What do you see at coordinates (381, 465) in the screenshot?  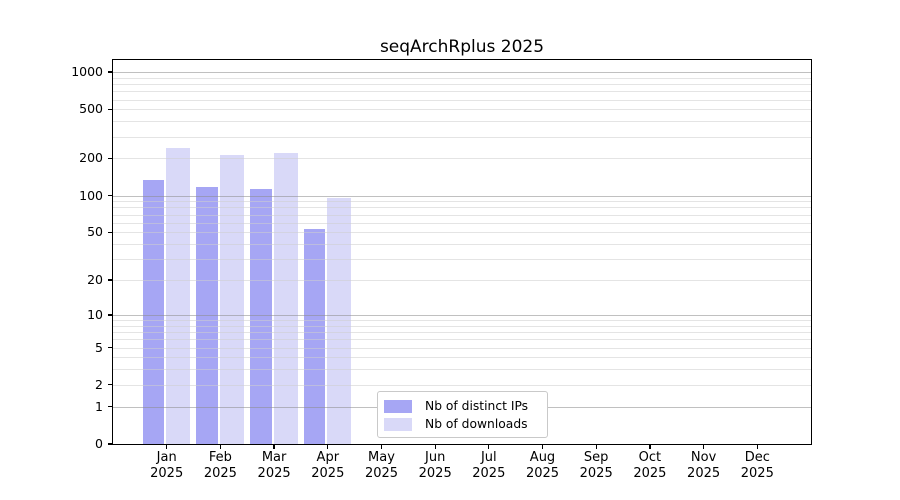 I see `x-tick-label-may: May 2025` at bounding box center [381, 465].